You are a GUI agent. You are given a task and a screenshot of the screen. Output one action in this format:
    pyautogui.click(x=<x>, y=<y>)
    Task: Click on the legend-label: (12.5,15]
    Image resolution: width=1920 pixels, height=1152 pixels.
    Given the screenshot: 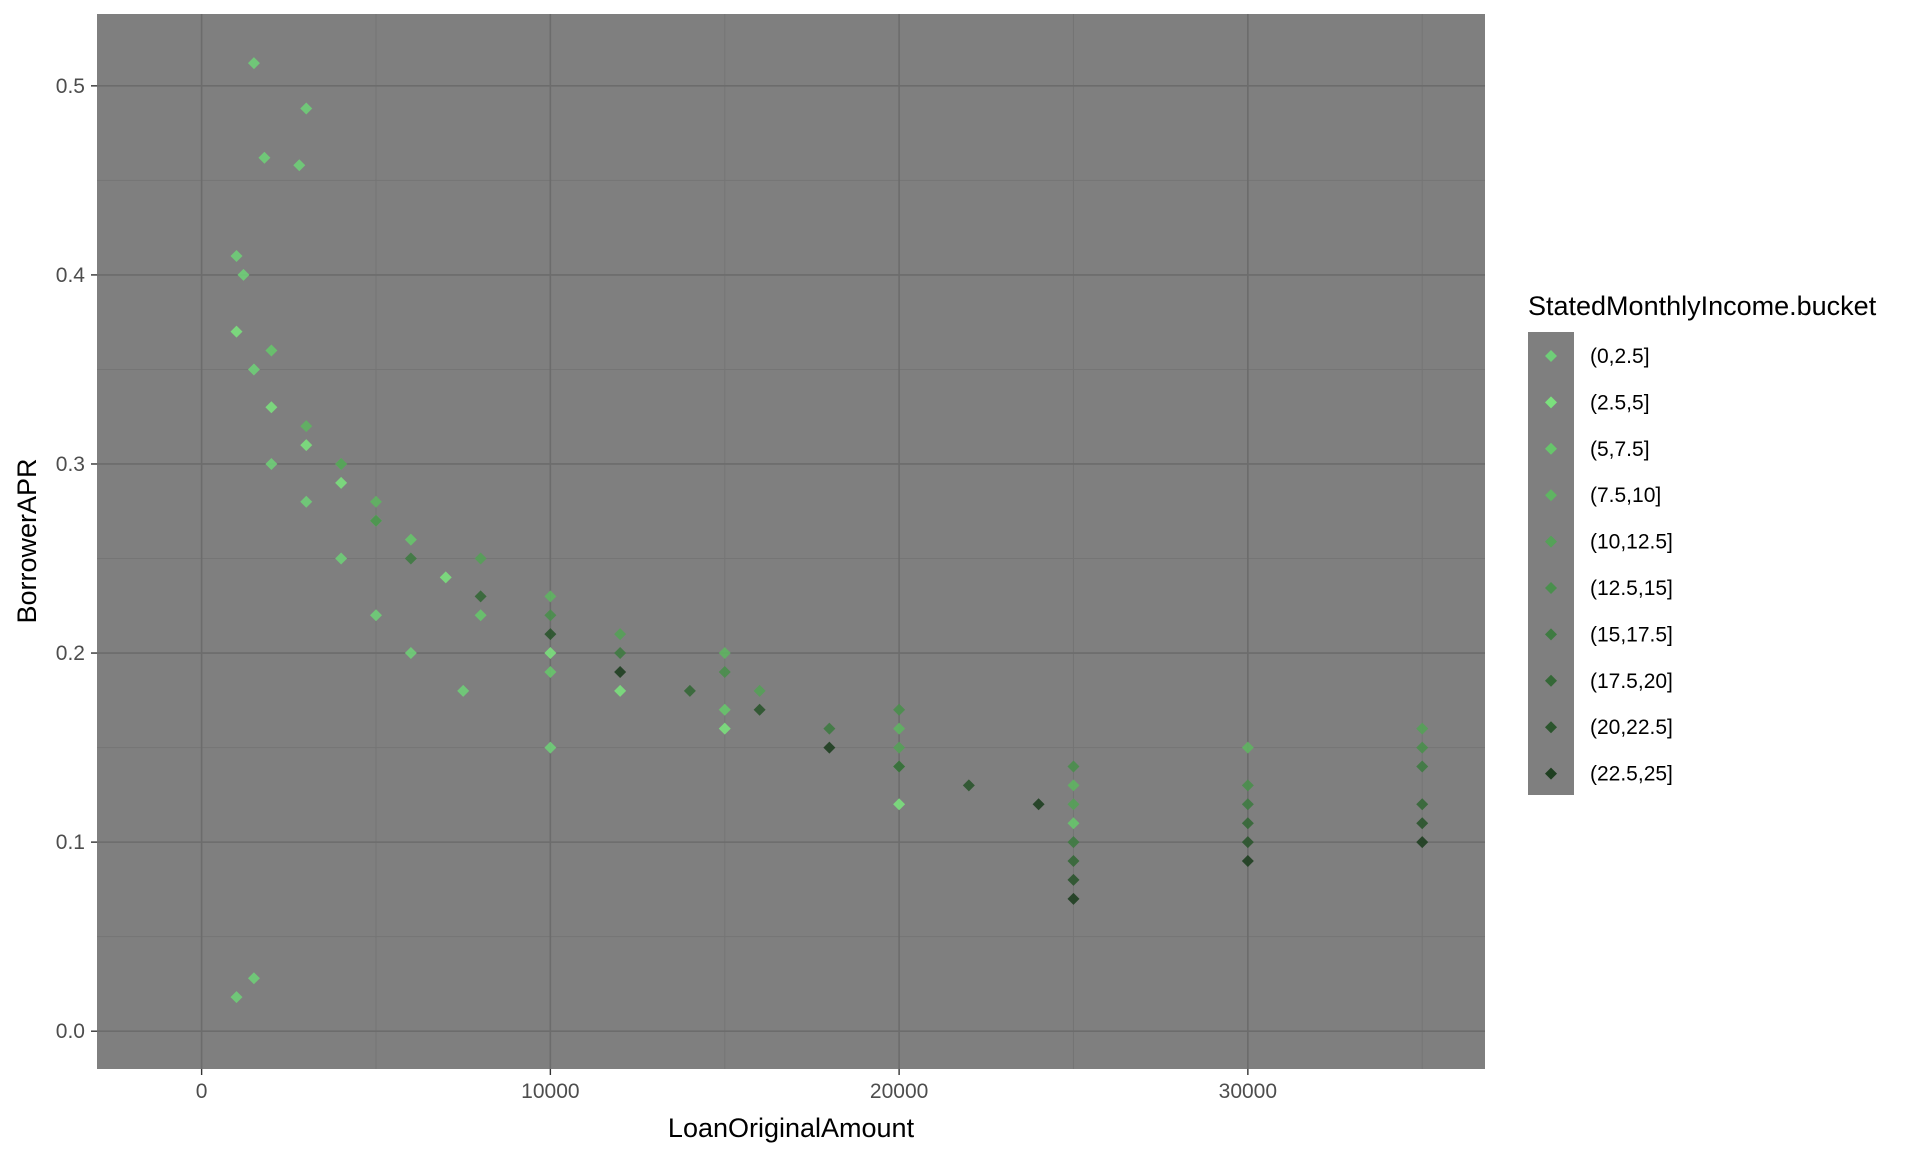 What is the action you would take?
    pyautogui.click(x=1631, y=588)
    